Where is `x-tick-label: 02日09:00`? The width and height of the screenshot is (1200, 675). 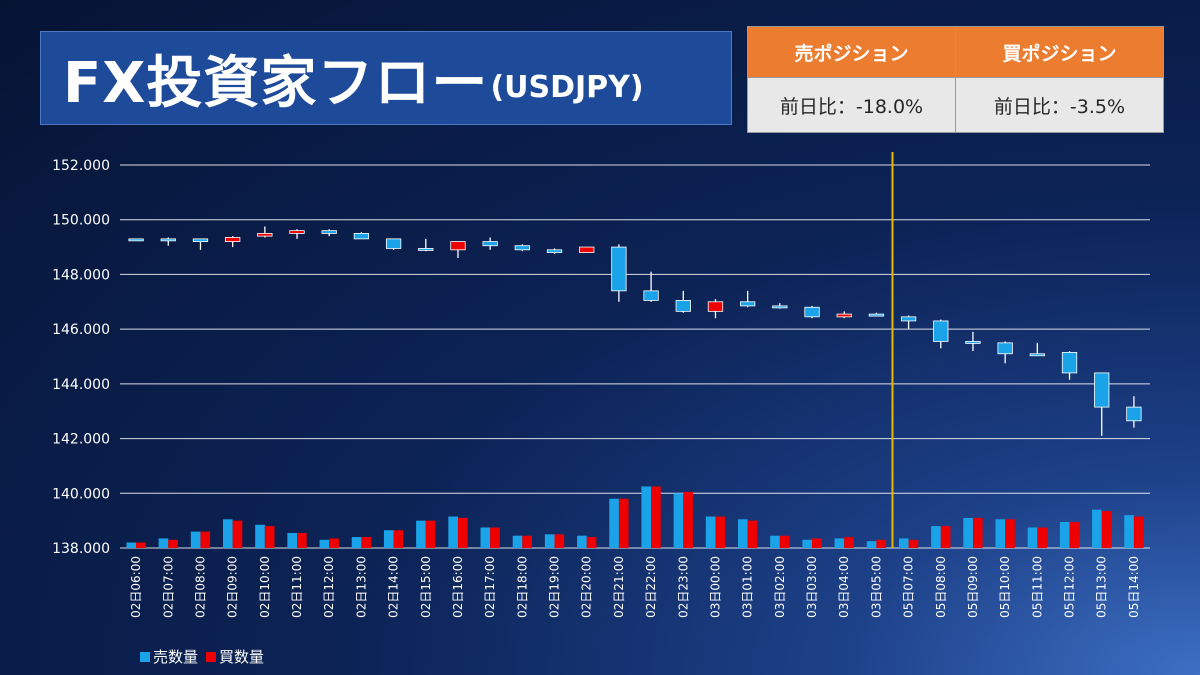
x-tick-label: 02日09:00 is located at coordinates (233, 587).